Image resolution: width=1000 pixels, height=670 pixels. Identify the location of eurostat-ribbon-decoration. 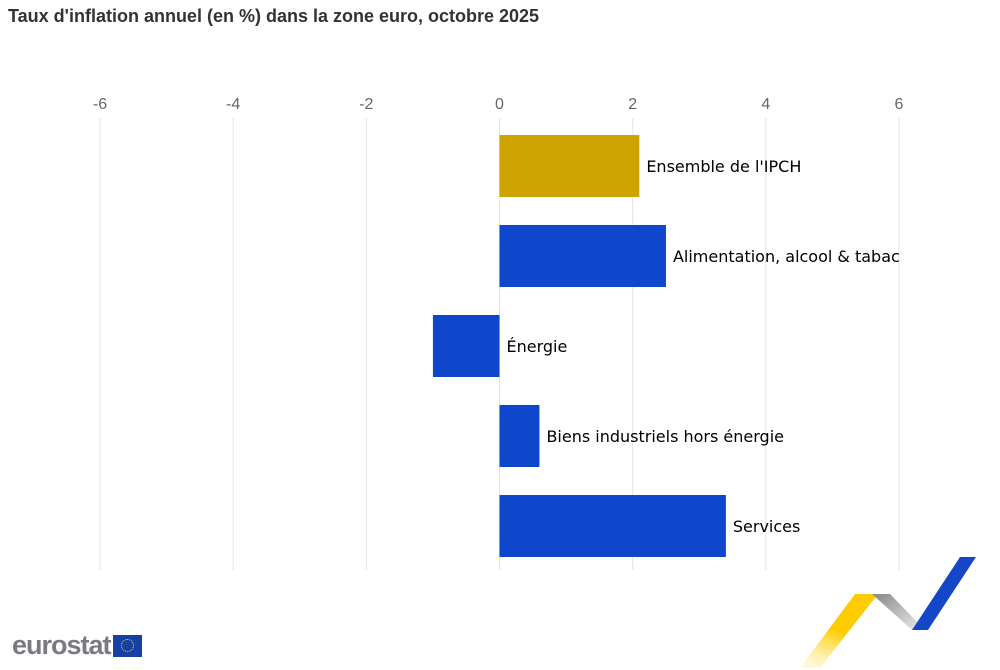
(888, 612).